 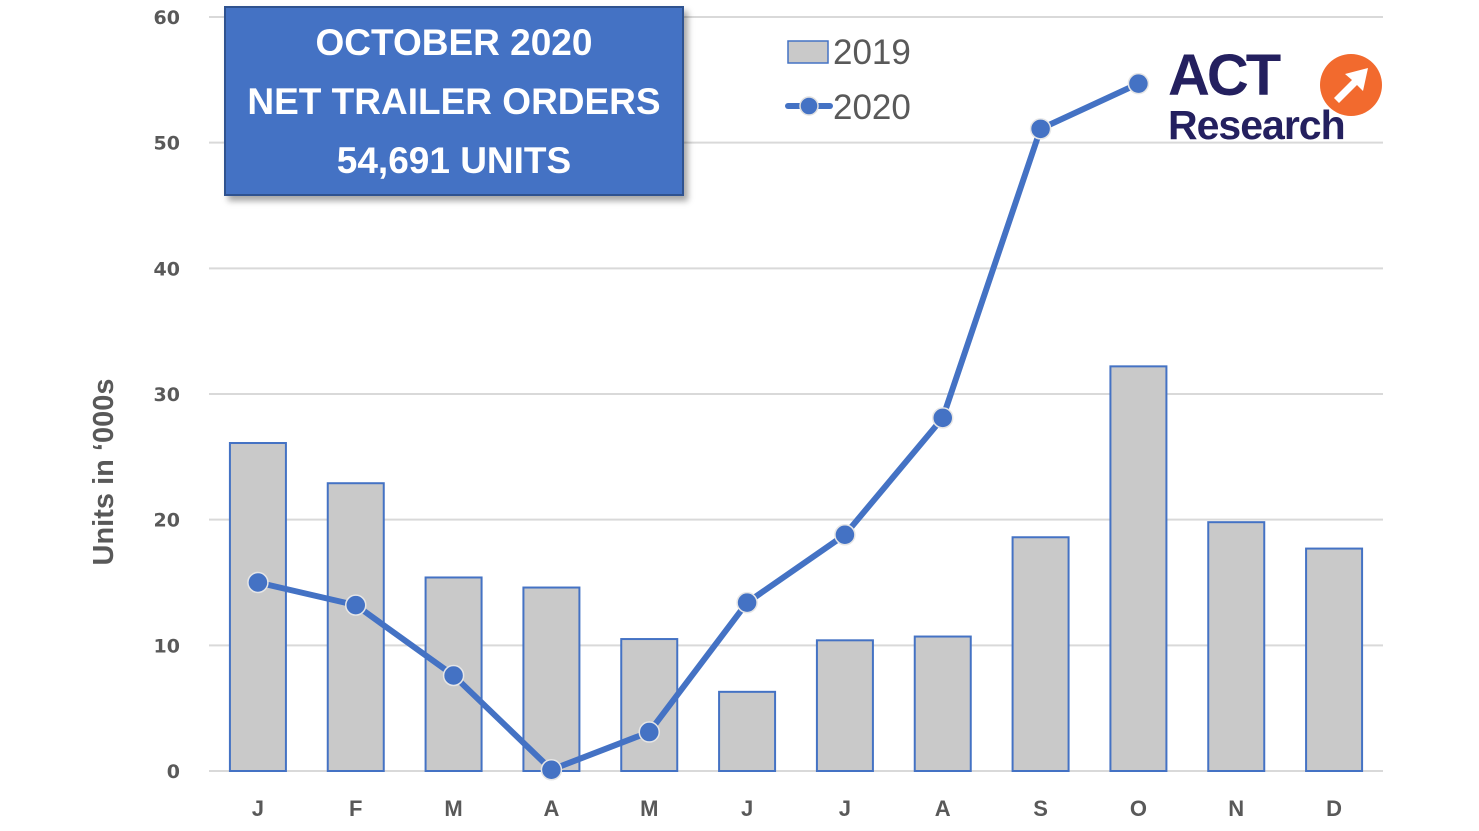 I want to click on title-line-2: NET TRAILER ORDERS, so click(x=454, y=101).